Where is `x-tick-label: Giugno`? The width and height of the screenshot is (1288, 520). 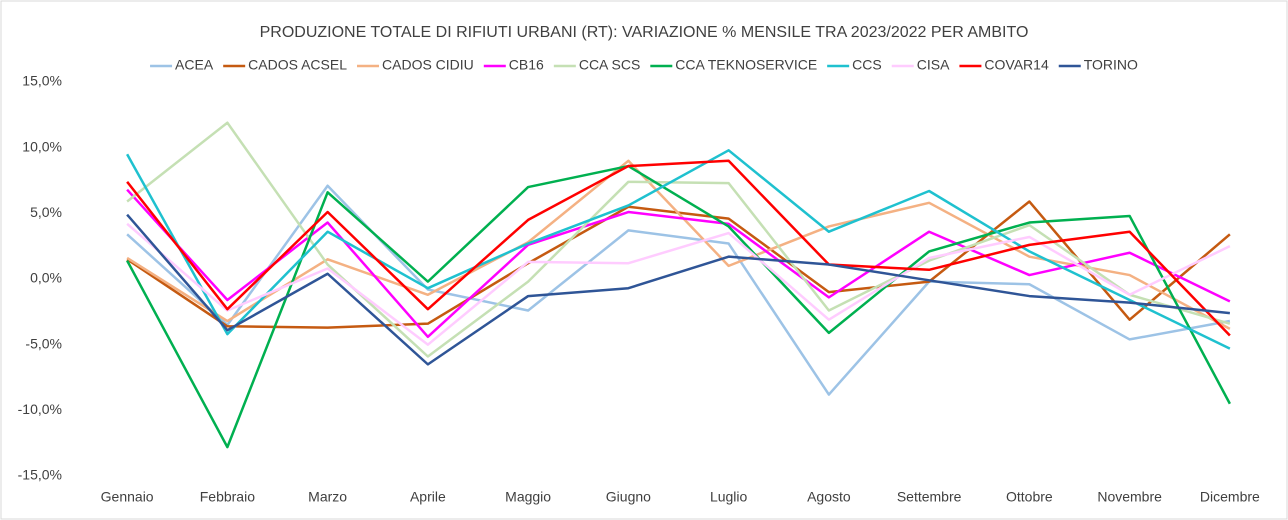 x-tick-label: Giugno is located at coordinates (628, 497).